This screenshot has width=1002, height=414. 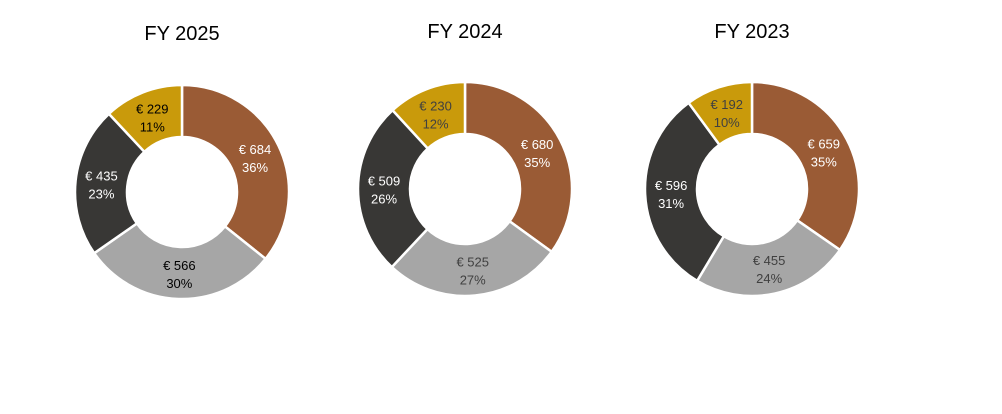 I want to click on donut-chart-0: FY 2025 € 684 36% € 566 30% € 435 23% € 229 11%, so click(x=182, y=162).